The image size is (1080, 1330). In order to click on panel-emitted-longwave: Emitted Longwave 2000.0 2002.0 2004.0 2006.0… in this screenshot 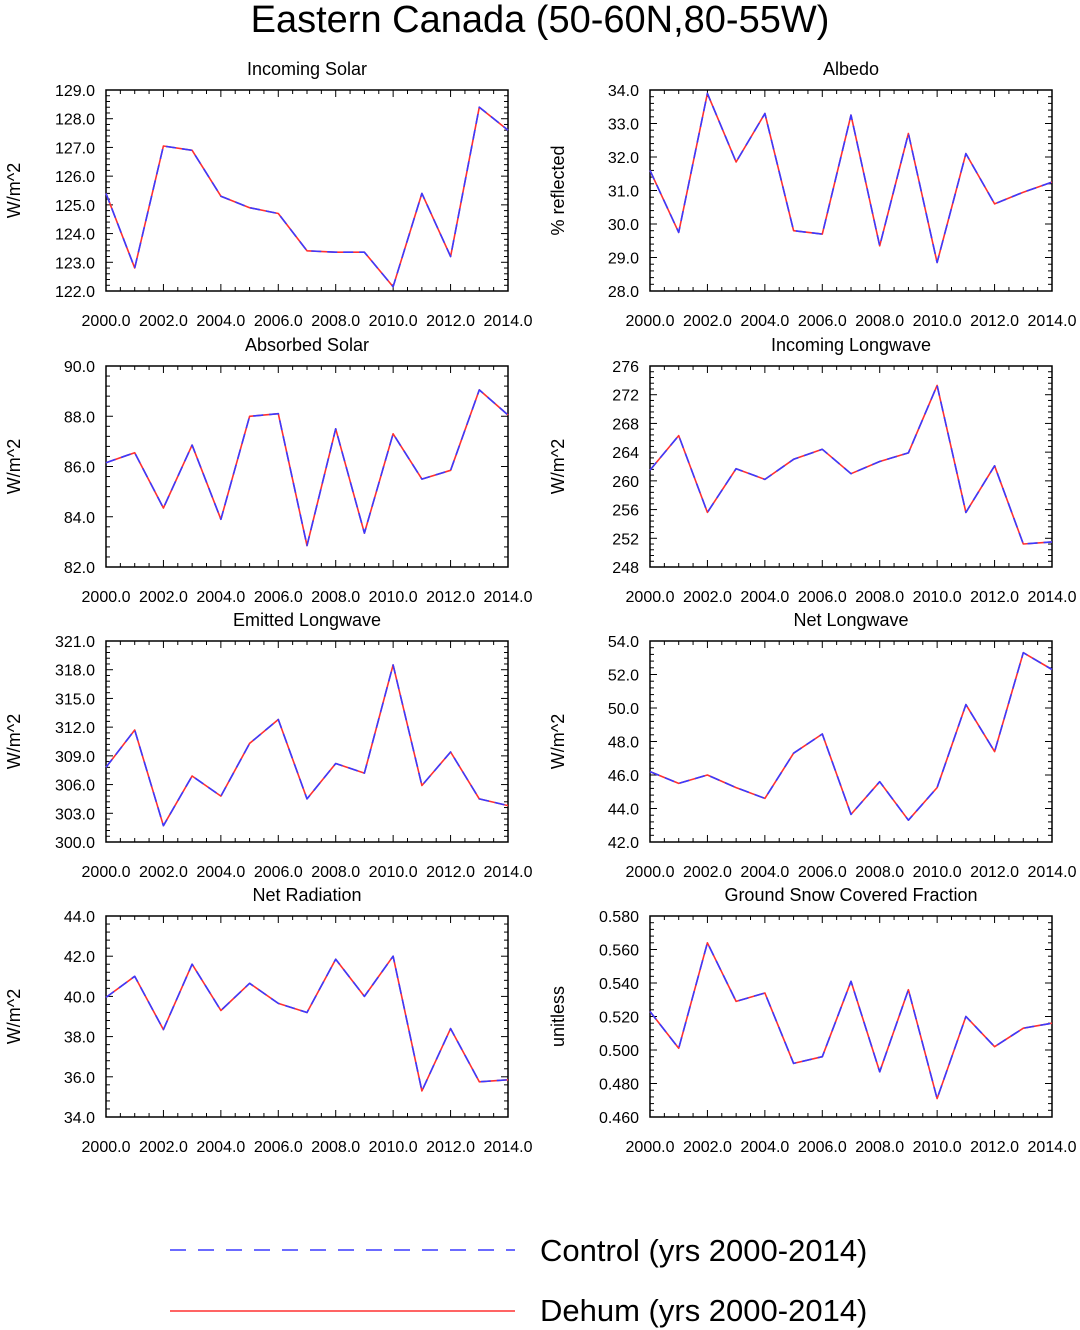, I will do `click(268, 745)`.